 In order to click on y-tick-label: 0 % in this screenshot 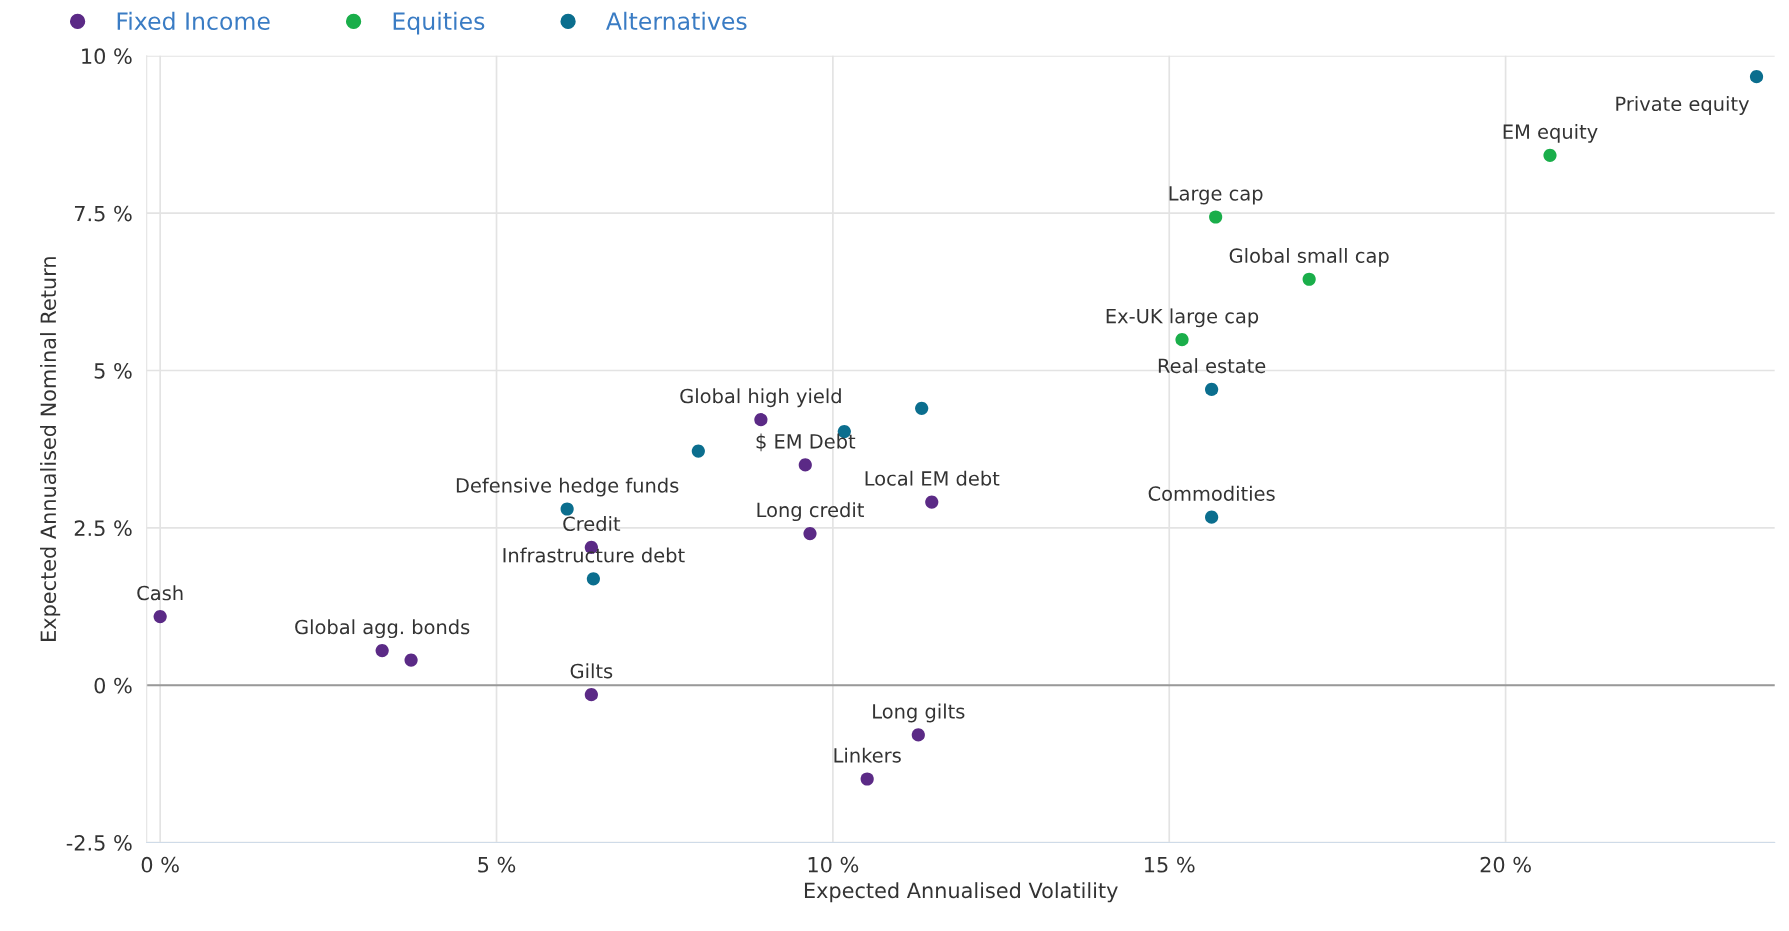, I will do `click(113, 685)`.